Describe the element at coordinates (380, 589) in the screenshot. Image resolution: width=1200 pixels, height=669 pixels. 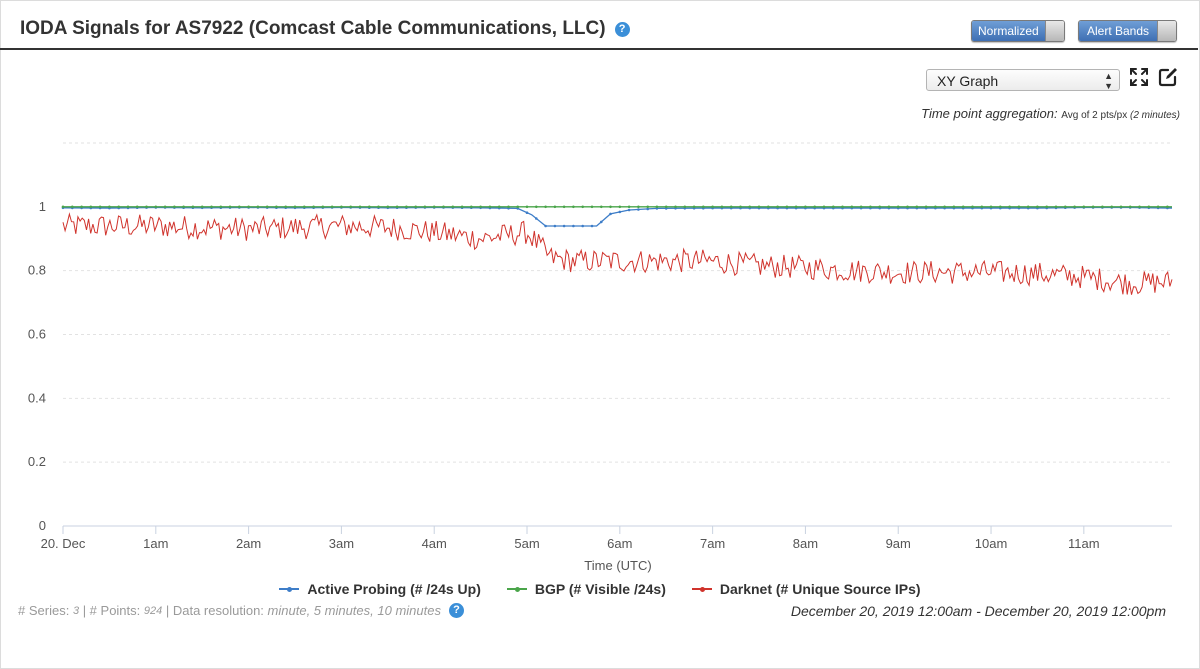
I see `legend-item-active-probing: Active Probing (# /24s Up)` at that location.